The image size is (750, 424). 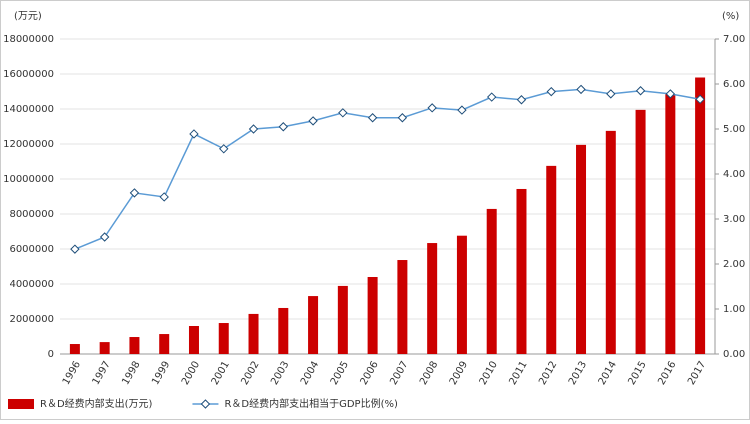 I want to click on y2-tick-label: 2.00, so click(x=734, y=264).